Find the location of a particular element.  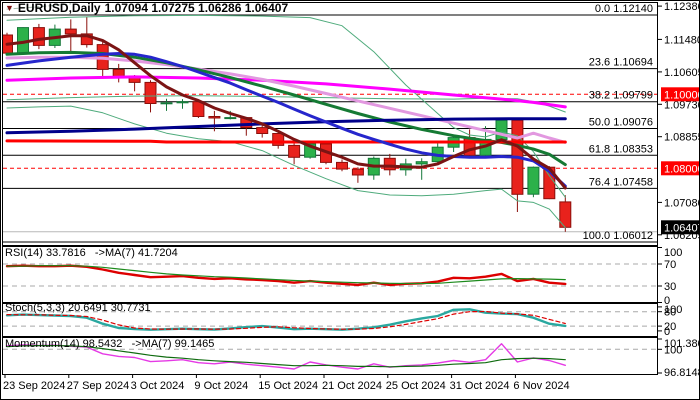

stoch-main-line is located at coordinates (286, 319).